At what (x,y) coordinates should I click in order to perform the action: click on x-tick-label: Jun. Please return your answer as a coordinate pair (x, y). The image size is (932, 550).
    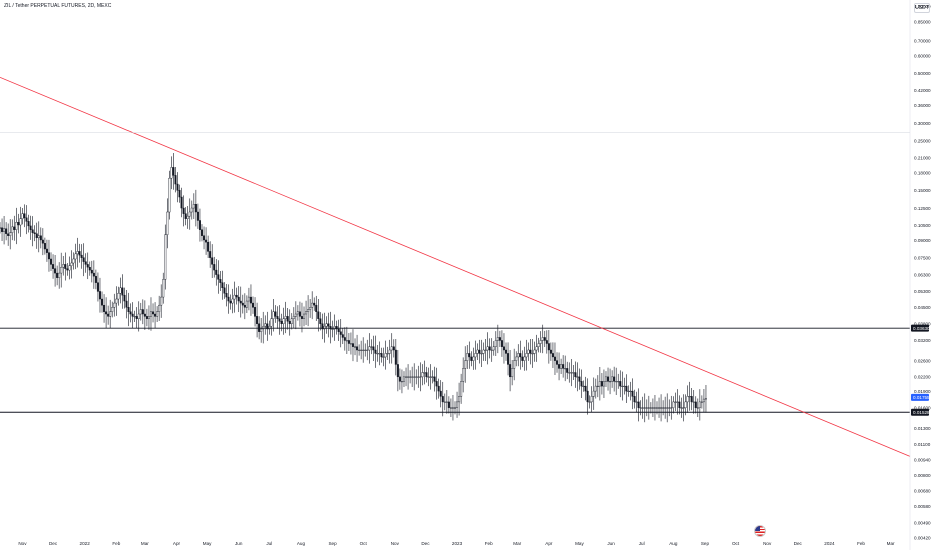
    Looking at the image, I should click on (611, 543).